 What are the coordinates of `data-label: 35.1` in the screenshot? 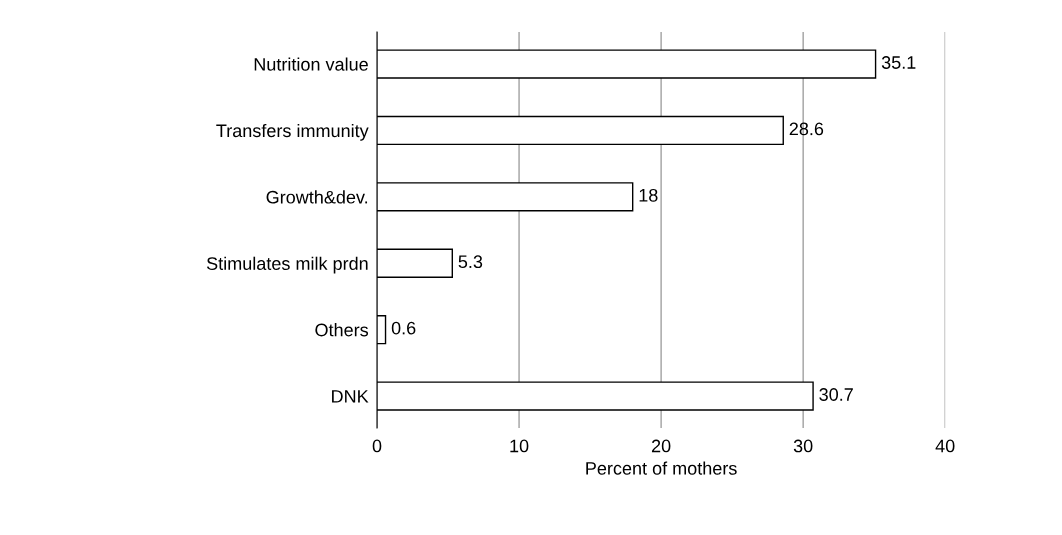 It's located at (898, 62).